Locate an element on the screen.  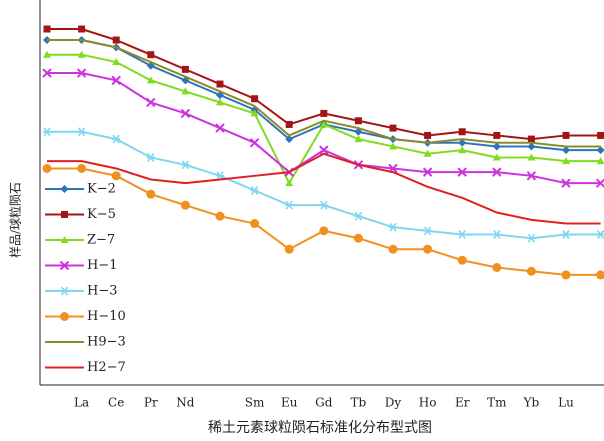
x-tick-label: Ho is located at coordinates (428, 403).